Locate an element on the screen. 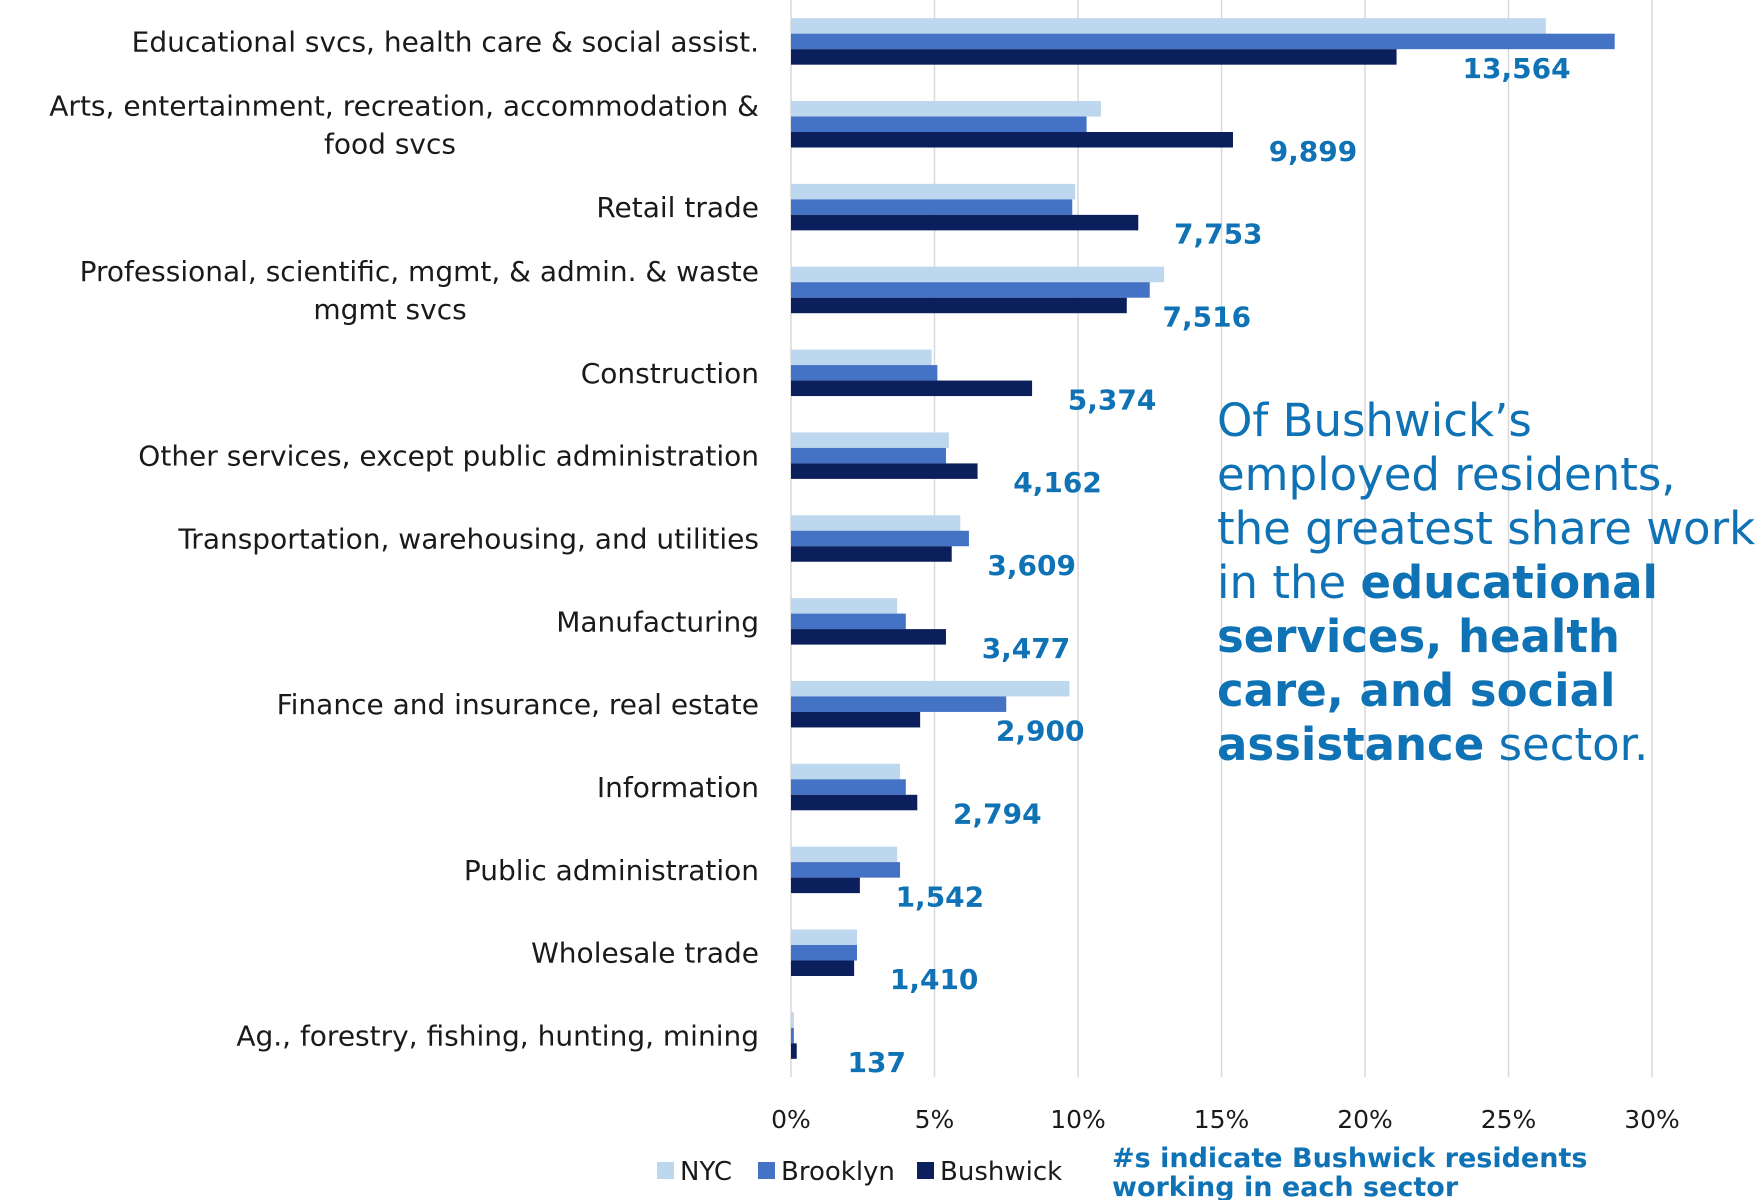 The image size is (1762, 1200). count-label-5: 4,162 is located at coordinates (1057, 482).